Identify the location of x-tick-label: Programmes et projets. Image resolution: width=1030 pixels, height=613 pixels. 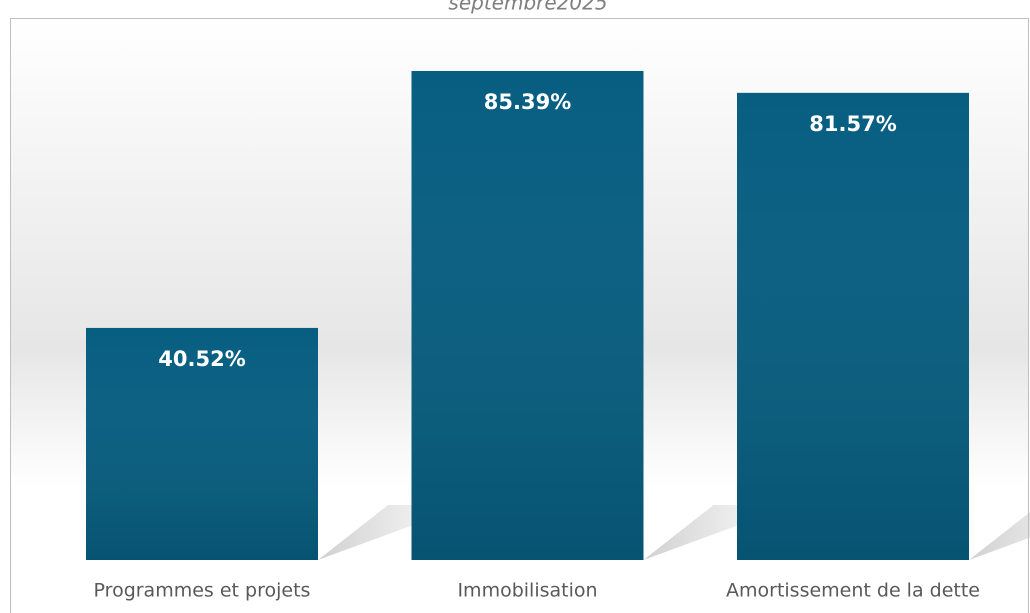
(202, 591).